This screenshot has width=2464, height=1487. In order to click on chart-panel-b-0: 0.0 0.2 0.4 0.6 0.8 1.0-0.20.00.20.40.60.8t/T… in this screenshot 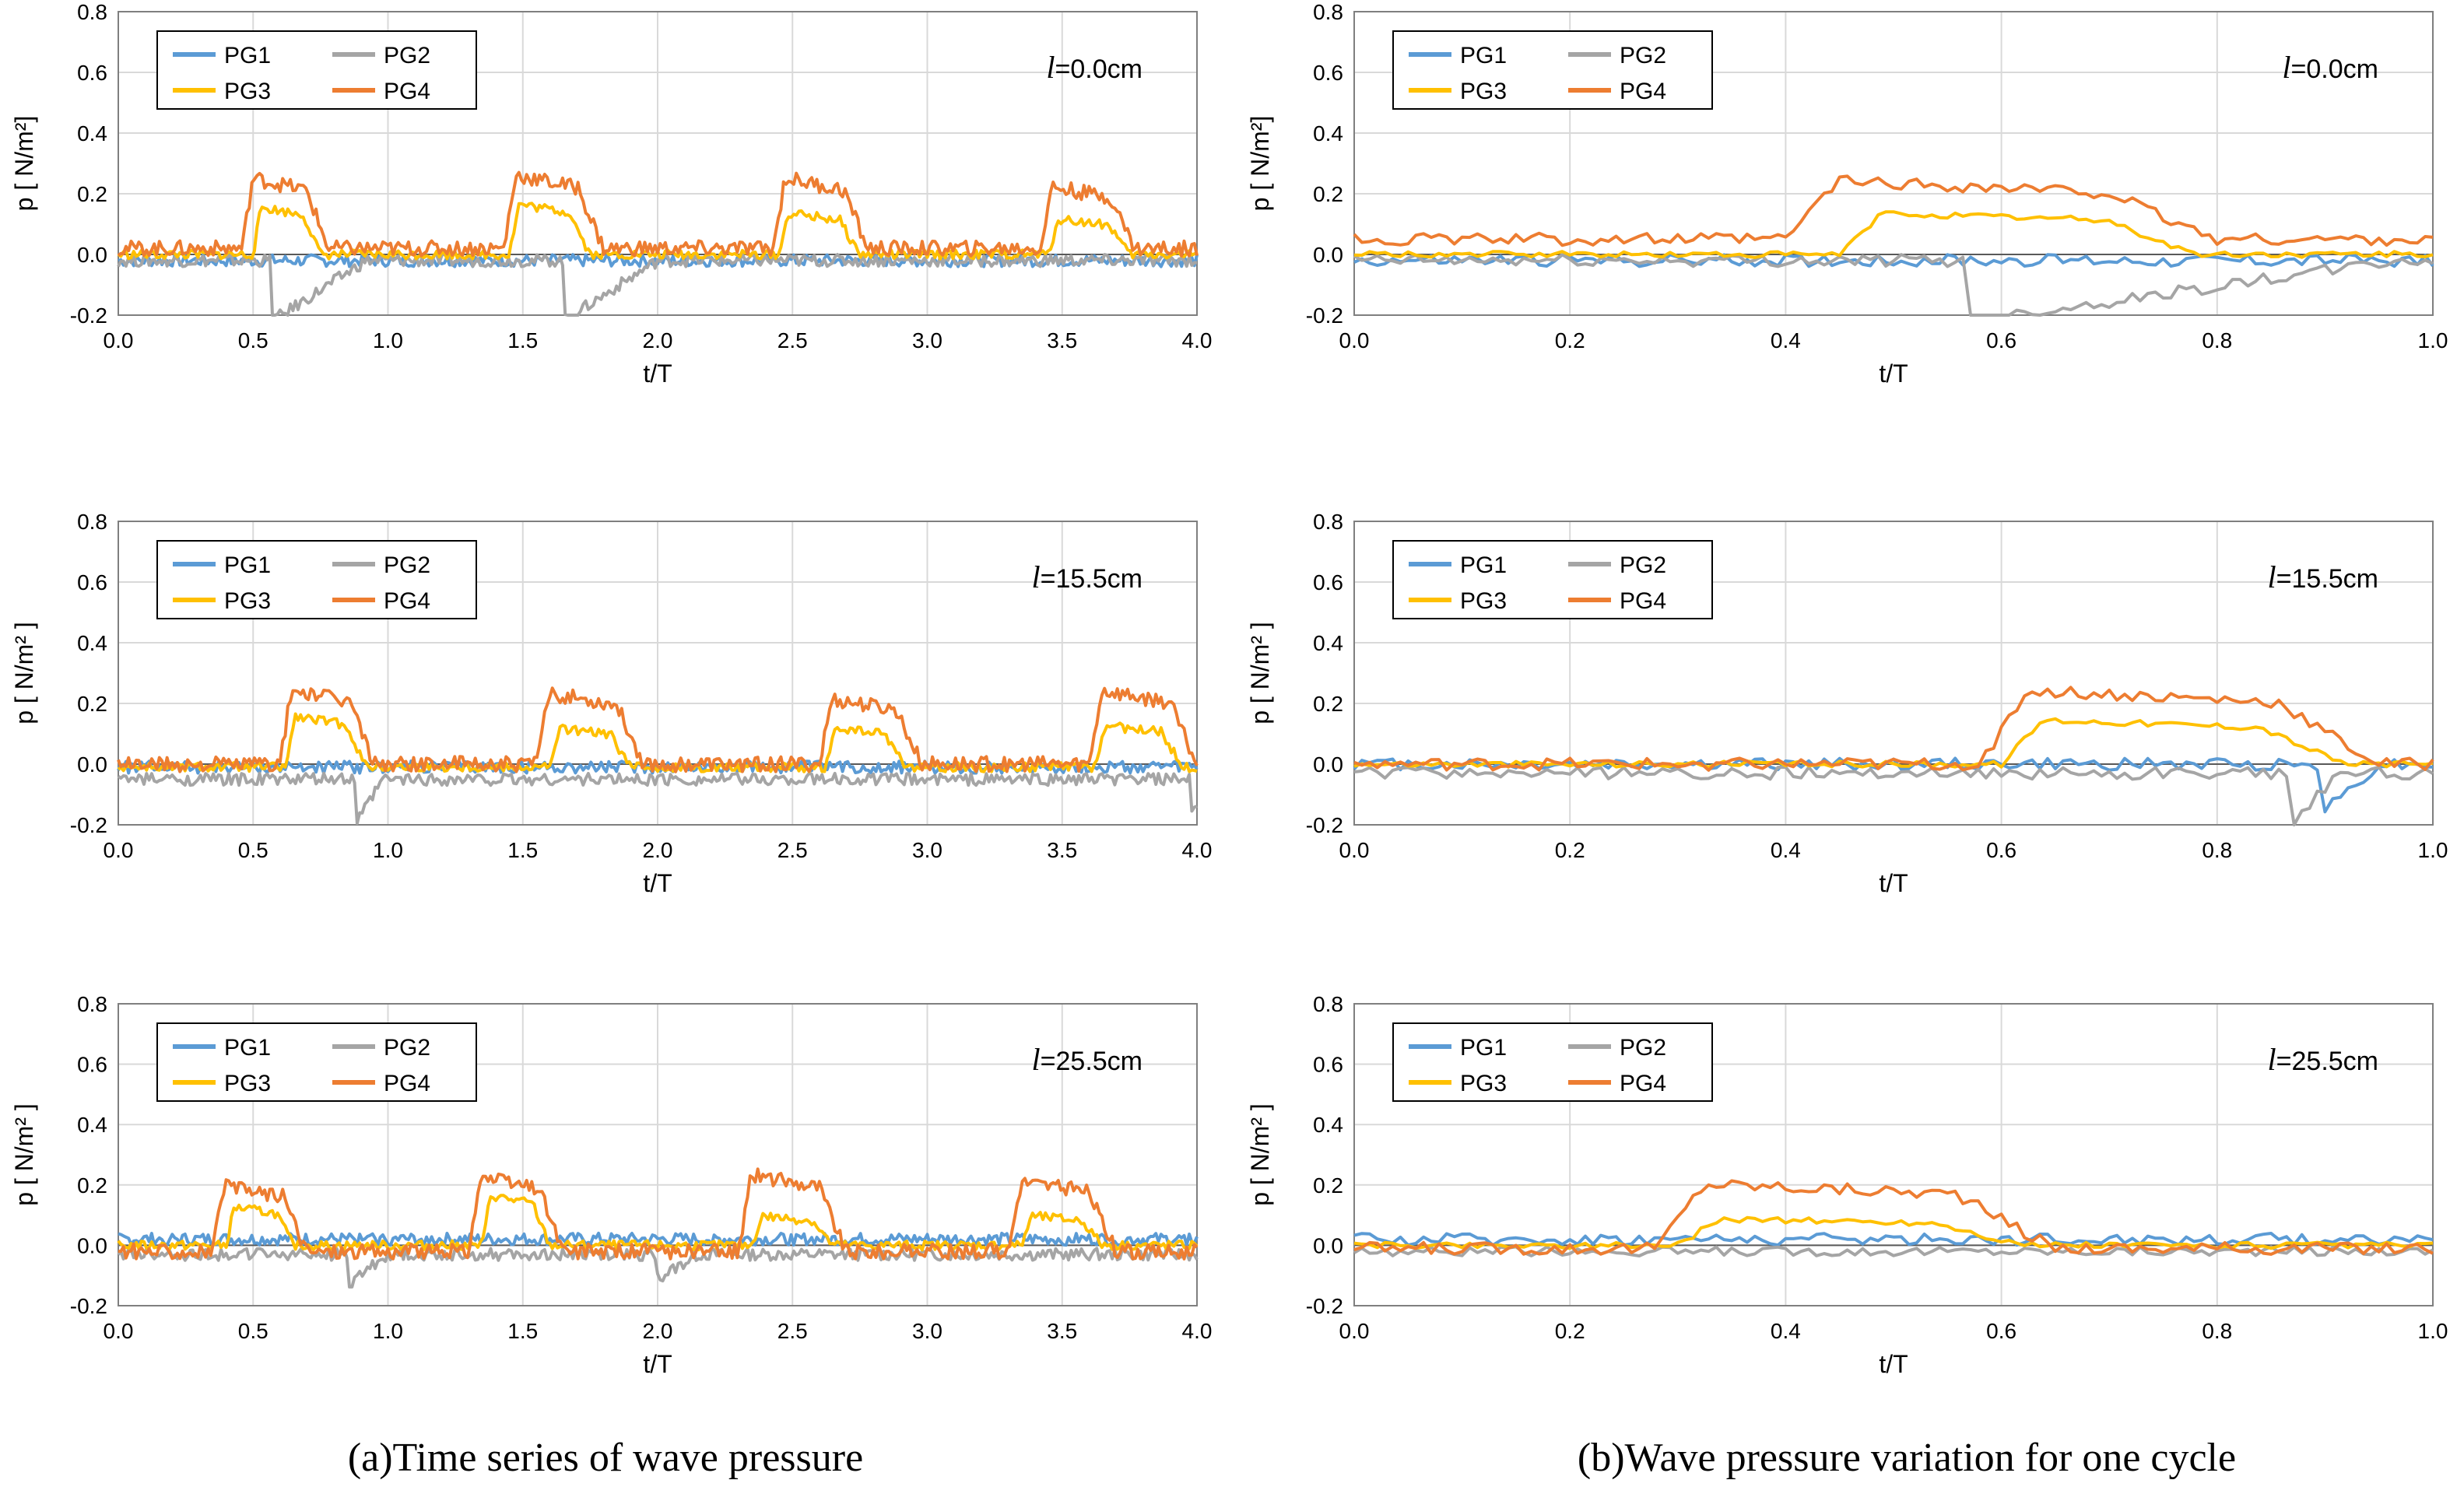, I will do `click(1847, 194)`.